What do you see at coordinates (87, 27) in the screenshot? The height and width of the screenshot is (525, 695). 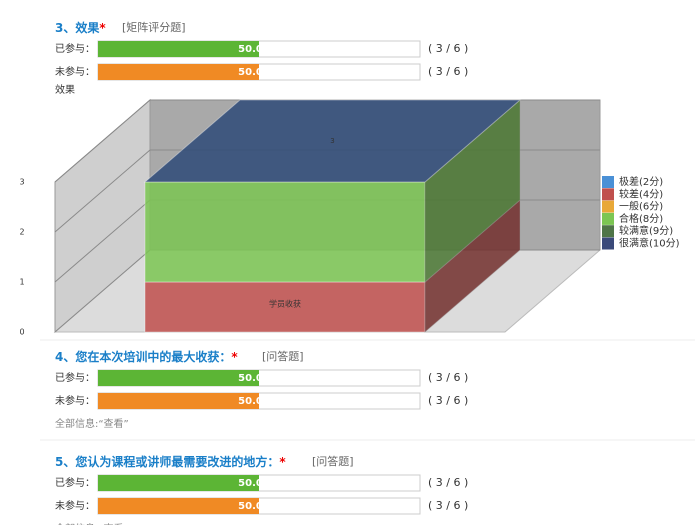 I see `question-text: 效果` at bounding box center [87, 27].